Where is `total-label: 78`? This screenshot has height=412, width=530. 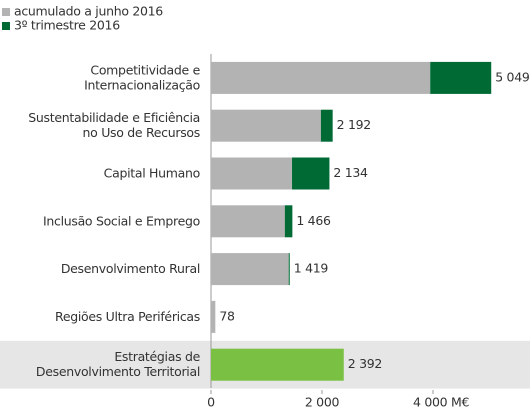
total-label: 78 is located at coordinates (227, 315).